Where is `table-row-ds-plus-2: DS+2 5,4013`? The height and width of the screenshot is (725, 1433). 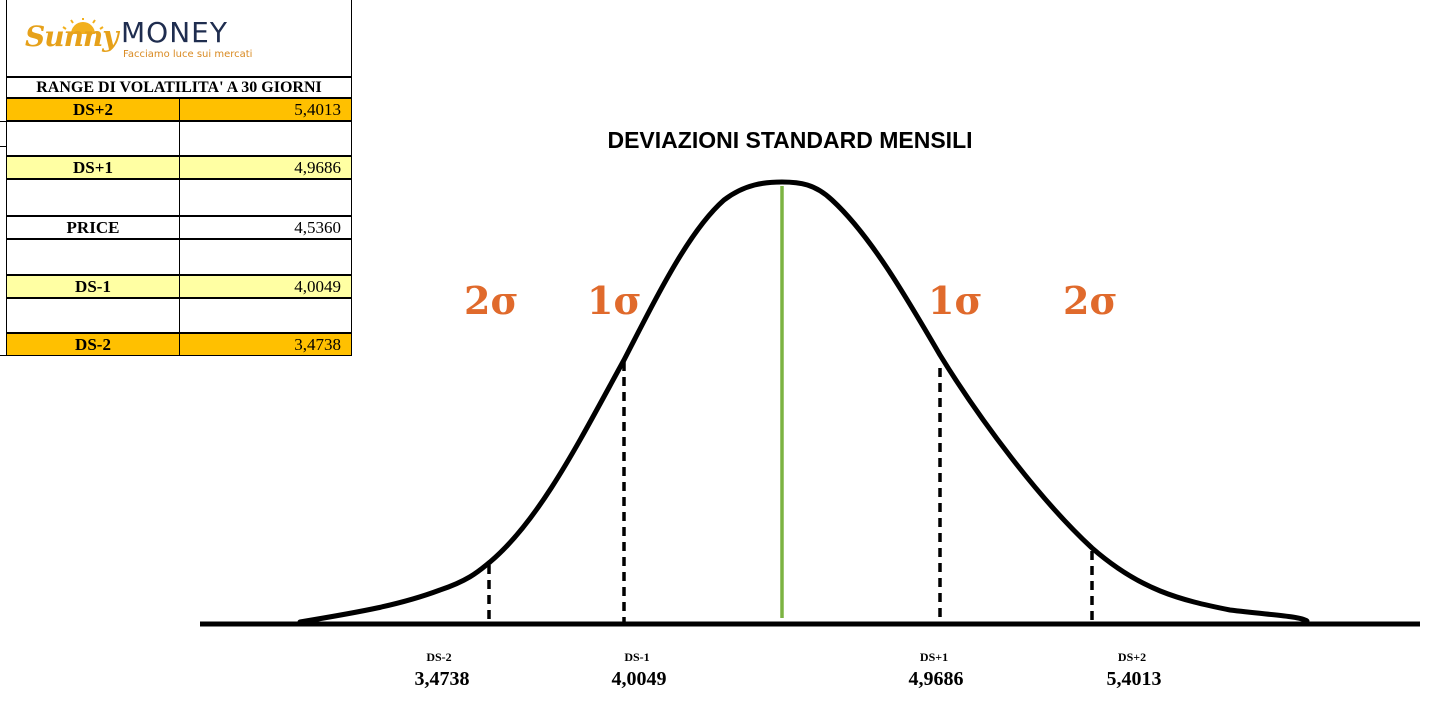
table-row-ds-plus-2: DS+2 5,4013 is located at coordinates (179, 109).